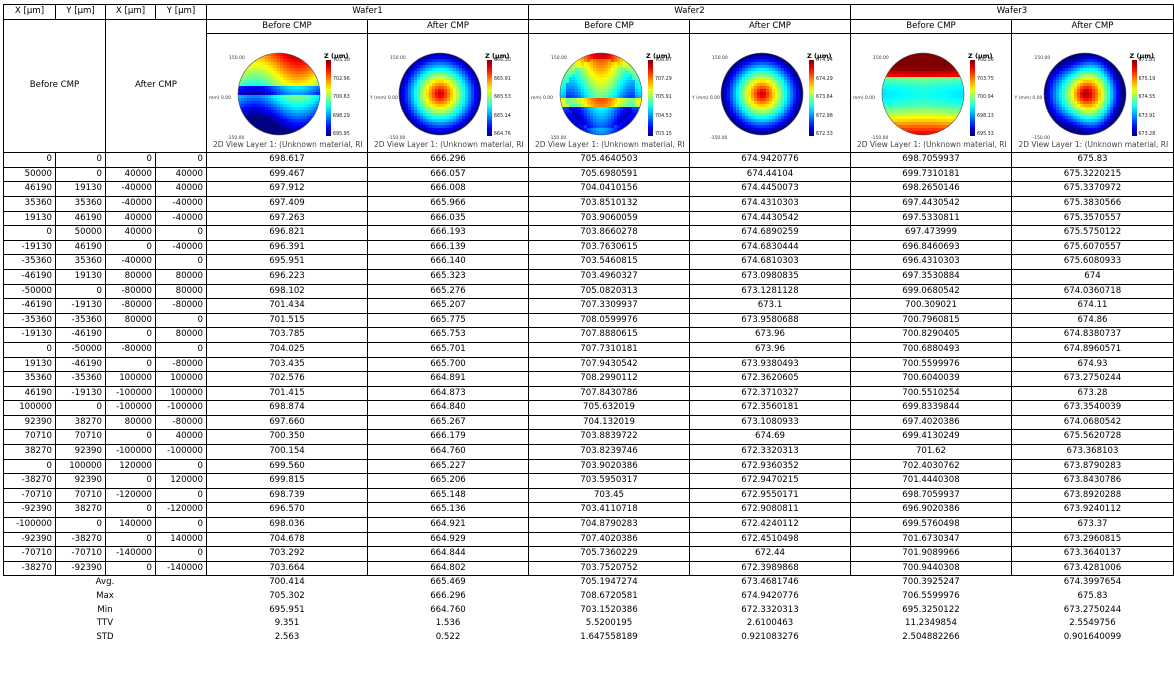 Image resolution: width=1174 pixels, height=685 pixels. I want to click on table-cell: 70710, so click(29, 437).